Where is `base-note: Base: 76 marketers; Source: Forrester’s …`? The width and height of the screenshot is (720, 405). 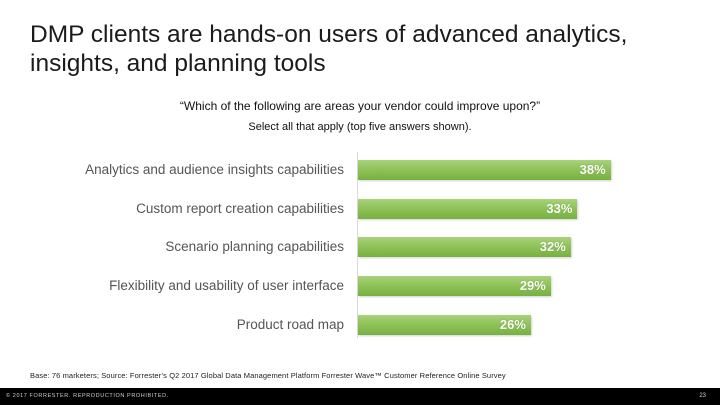 base-note: Base: 76 marketers; Source: Forrester’s … is located at coordinates (268, 375).